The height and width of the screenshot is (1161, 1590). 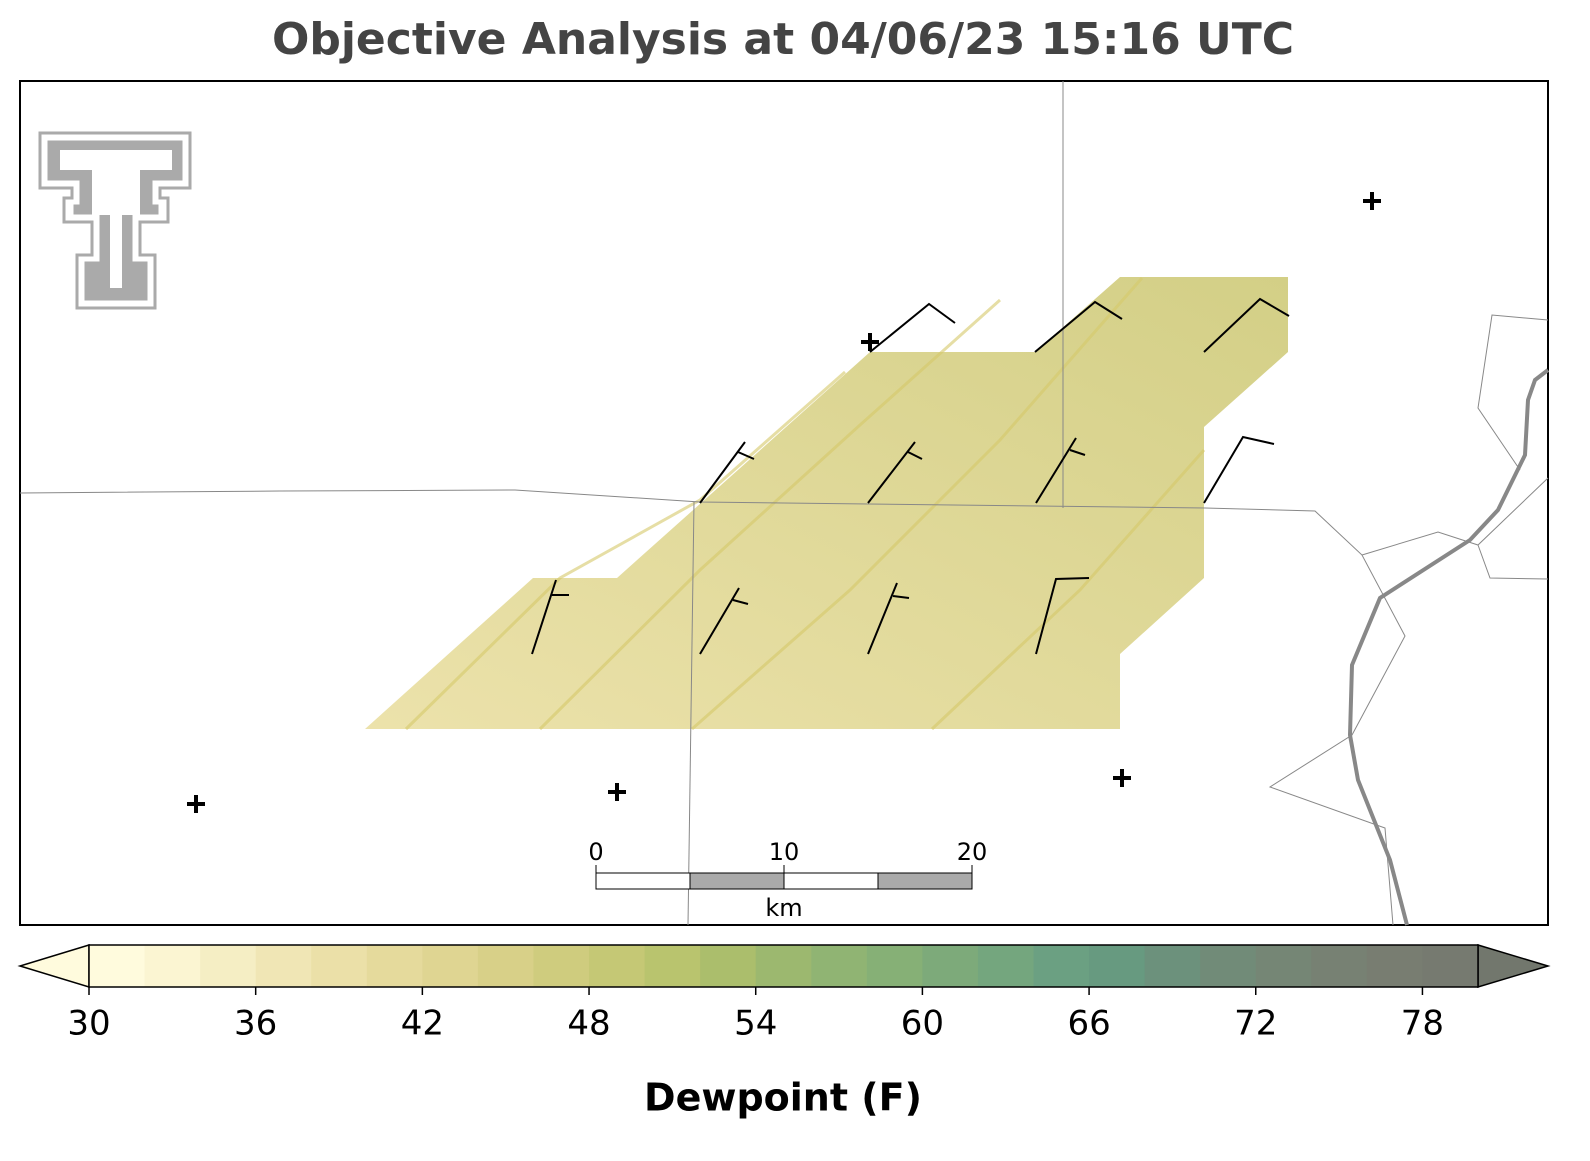 I want to click on wind-barbs, so click(x=910, y=476).